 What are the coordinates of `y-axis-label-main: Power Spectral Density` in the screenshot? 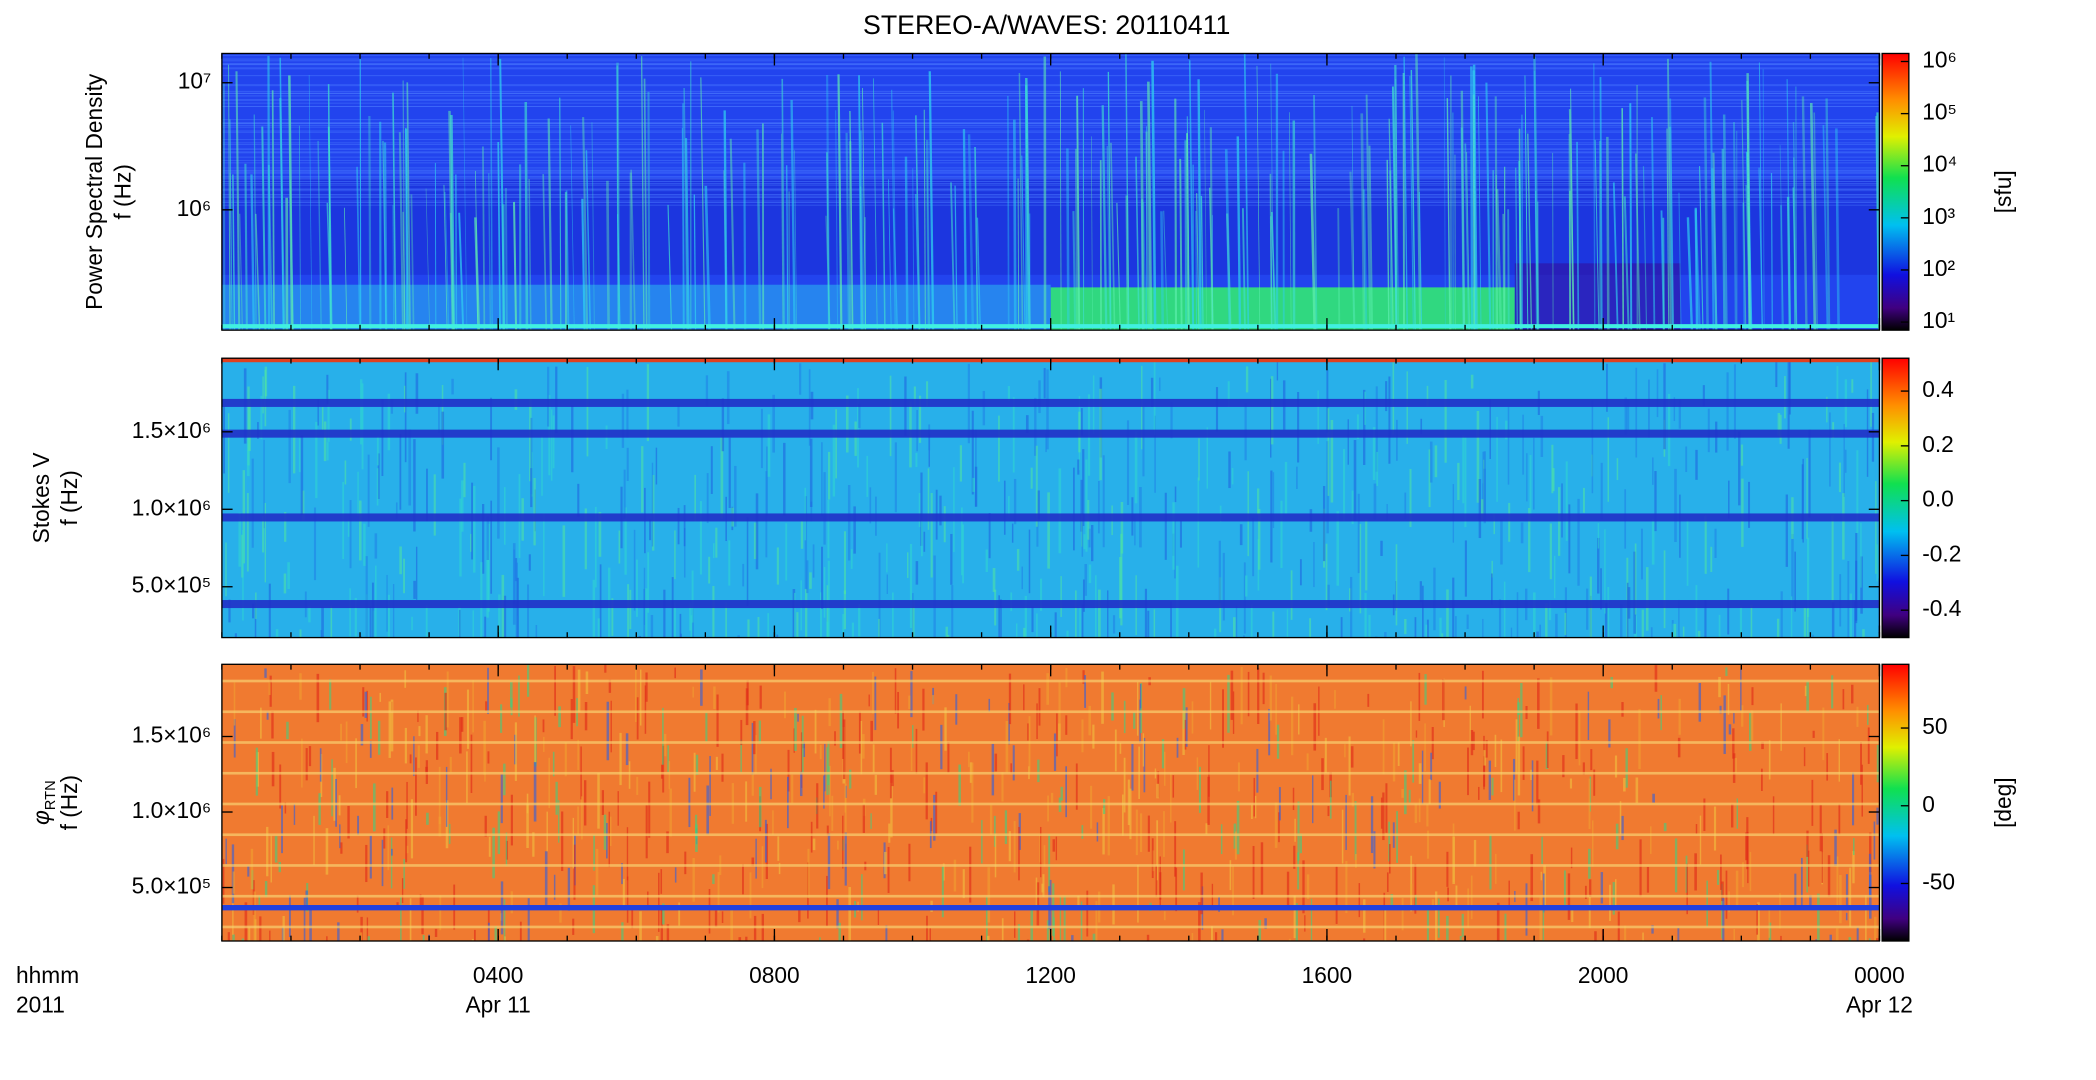 It's located at (94, 191).